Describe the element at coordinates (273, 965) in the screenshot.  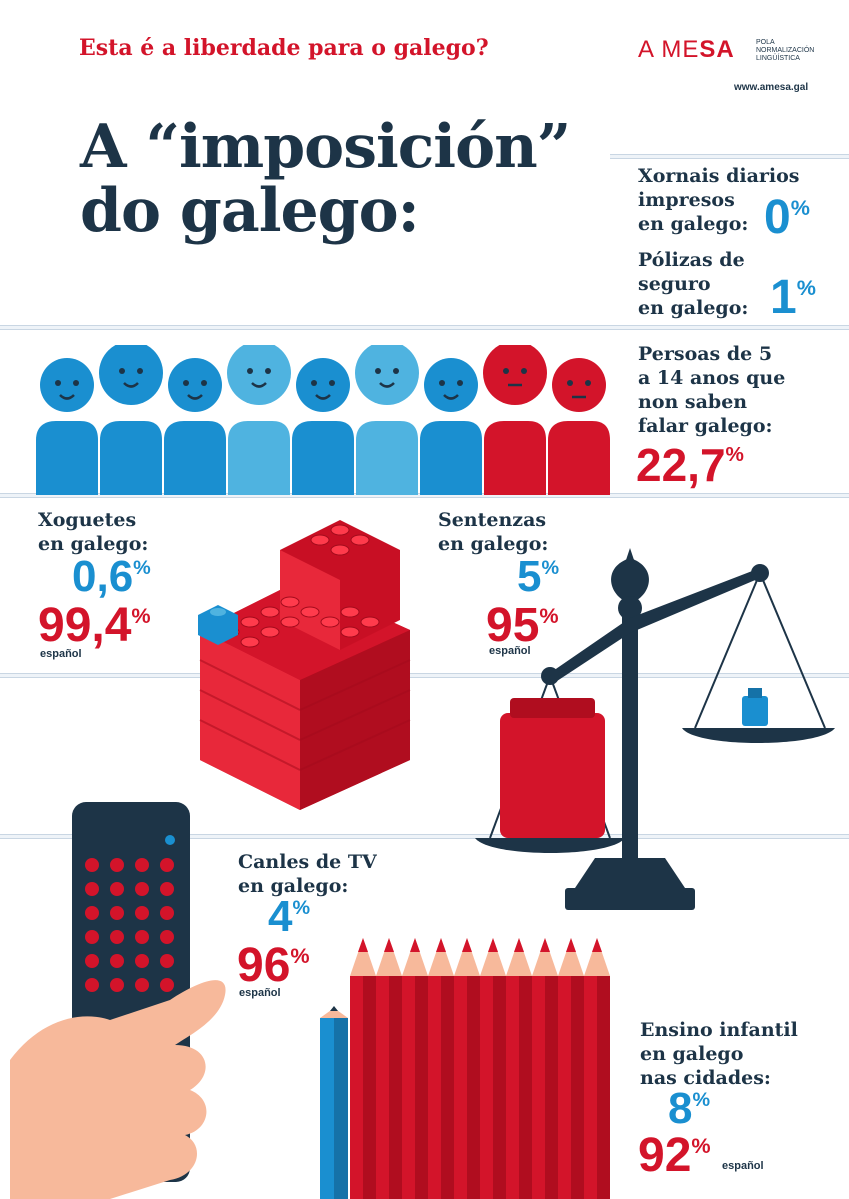
I see `stat-canles-es-value: 96%` at that location.